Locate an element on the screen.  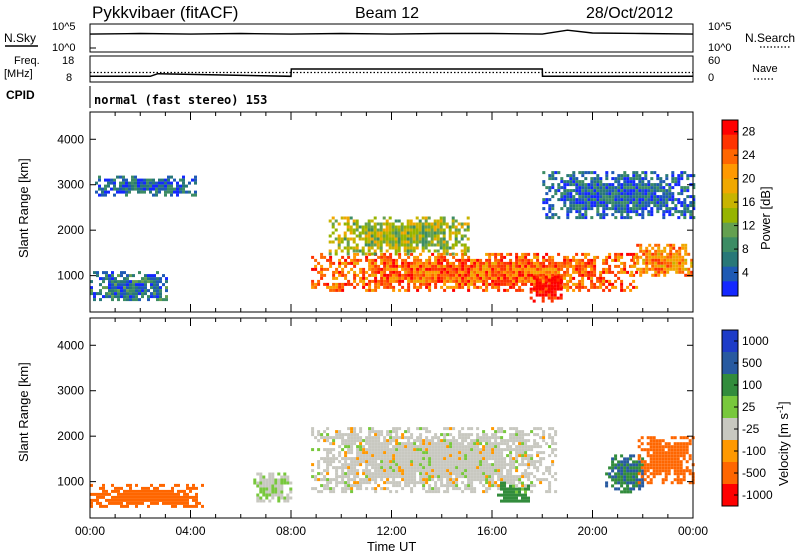
power-bar-frame is located at coordinates (730, 208).